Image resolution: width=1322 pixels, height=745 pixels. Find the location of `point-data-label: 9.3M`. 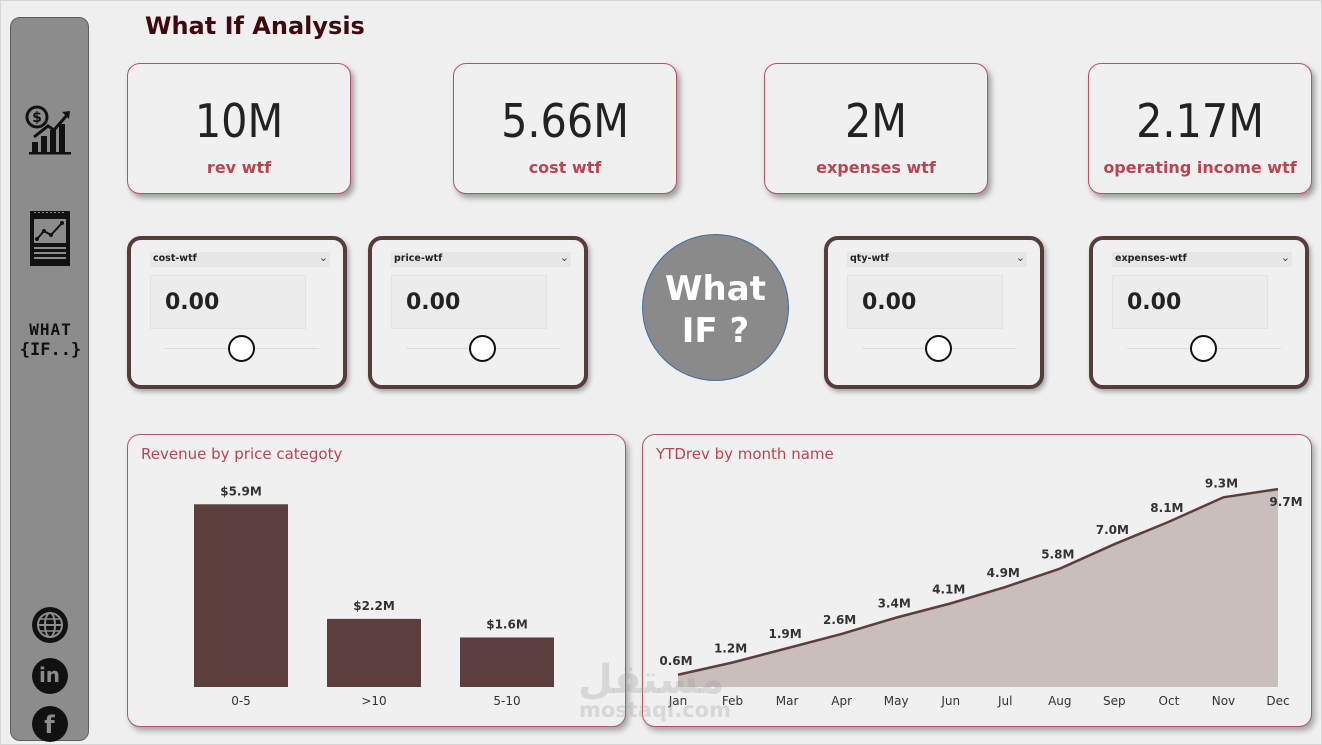

point-data-label: 9.3M is located at coordinates (1221, 483).